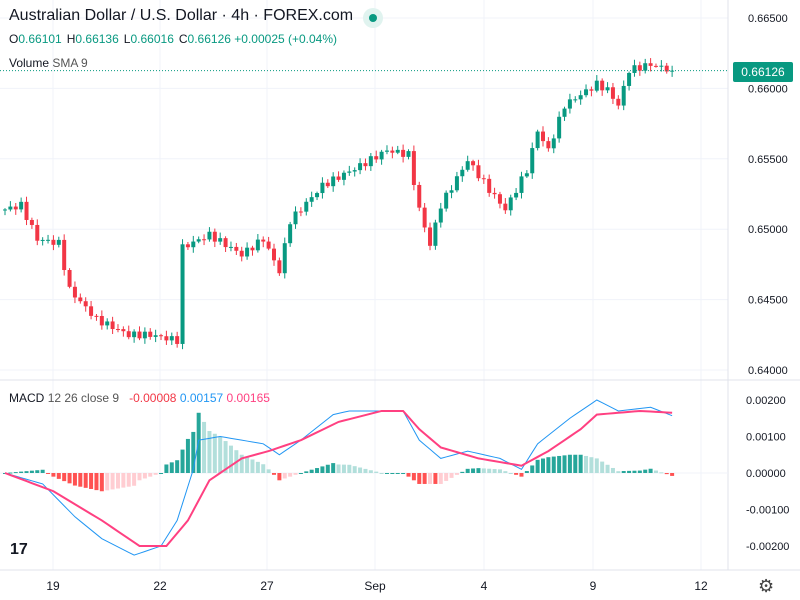 This screenshot has width=800, height=600. What do you see at coordinates (767, 511) in the screenshot?
I see `macd-axis-label: -0.00100` at bounding box center [767, 511].